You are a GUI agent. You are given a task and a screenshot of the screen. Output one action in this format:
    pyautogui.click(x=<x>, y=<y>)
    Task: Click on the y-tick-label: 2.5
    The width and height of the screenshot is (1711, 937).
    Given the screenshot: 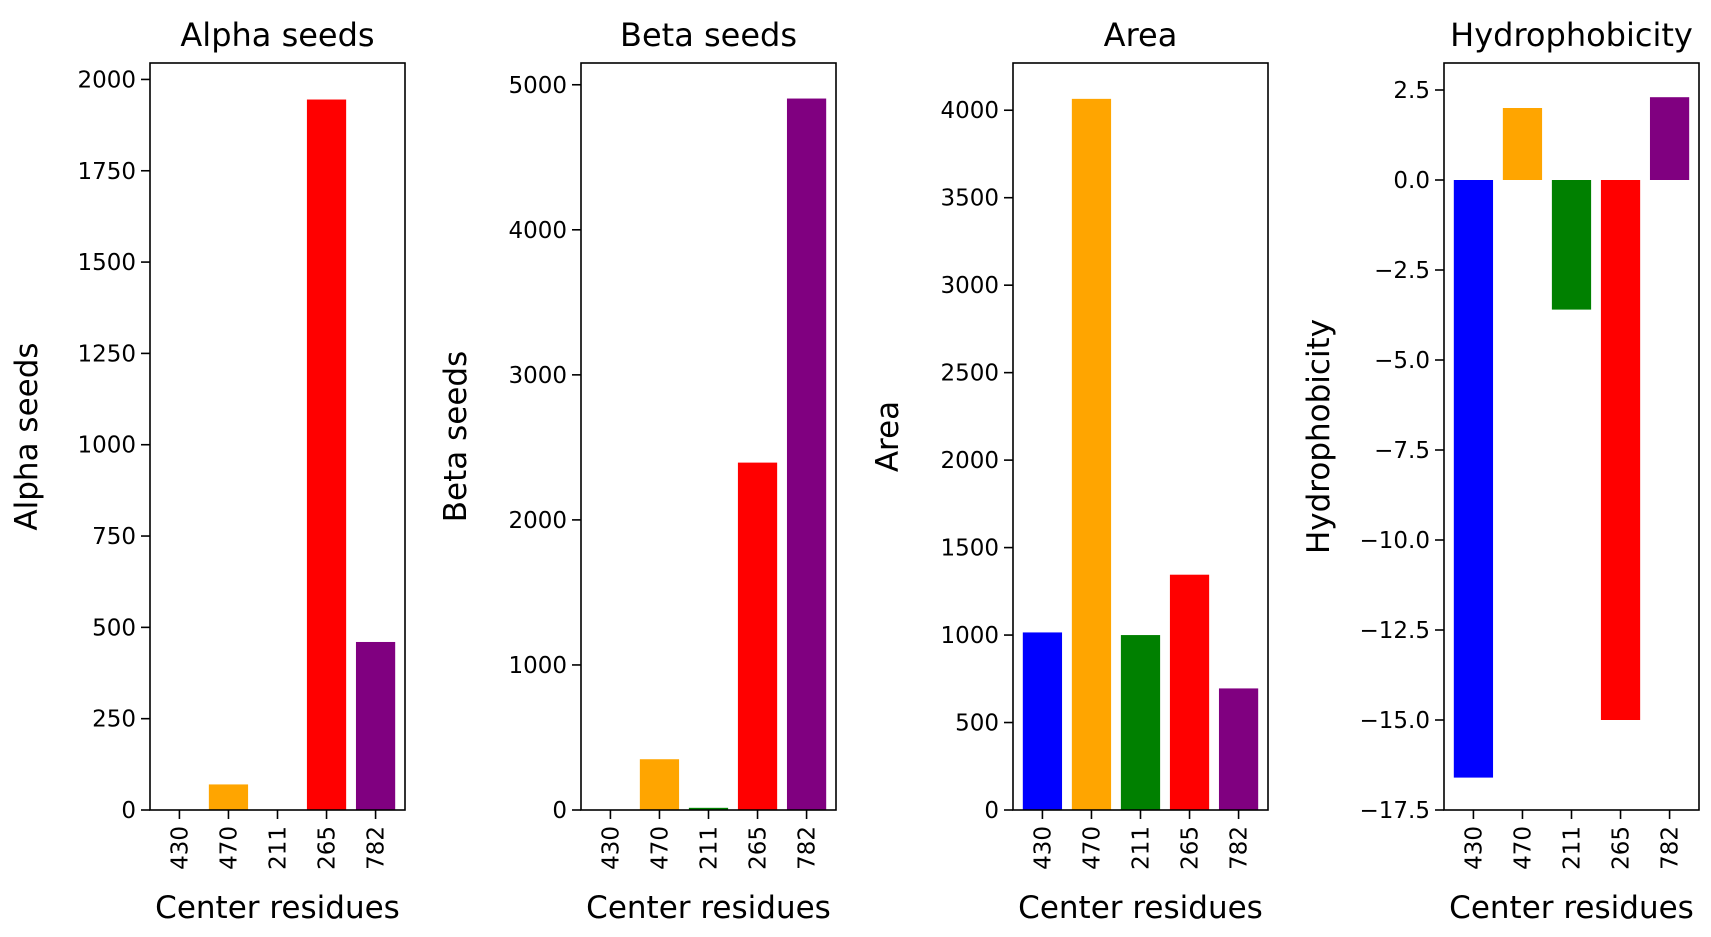 What is the action you would take?
    pyautogui.click(x=1411, y=91)
    